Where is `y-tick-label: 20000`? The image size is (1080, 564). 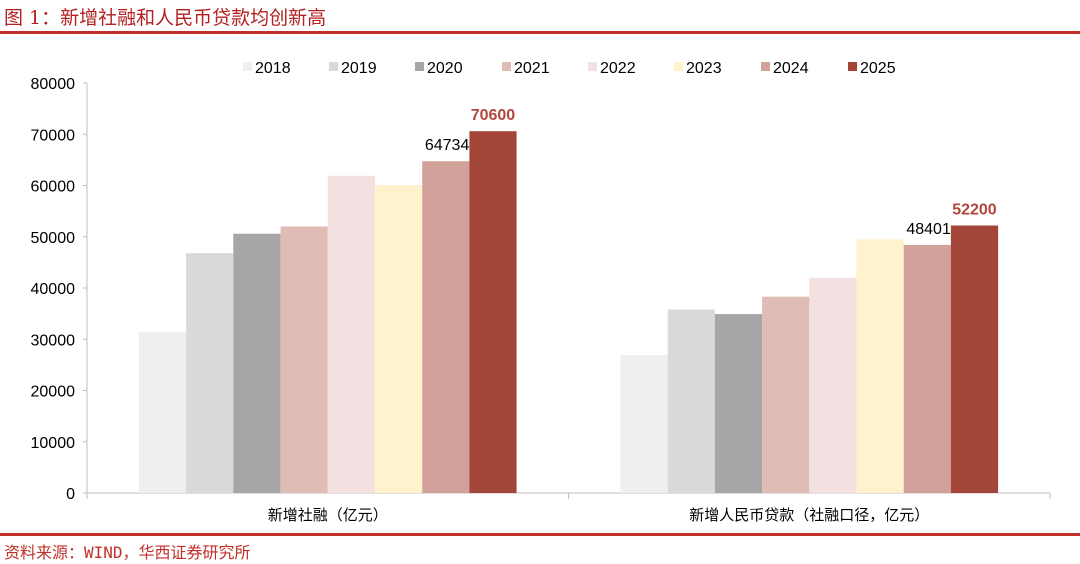
y-tick-label: 20000 is located at coordinates (53, 392).